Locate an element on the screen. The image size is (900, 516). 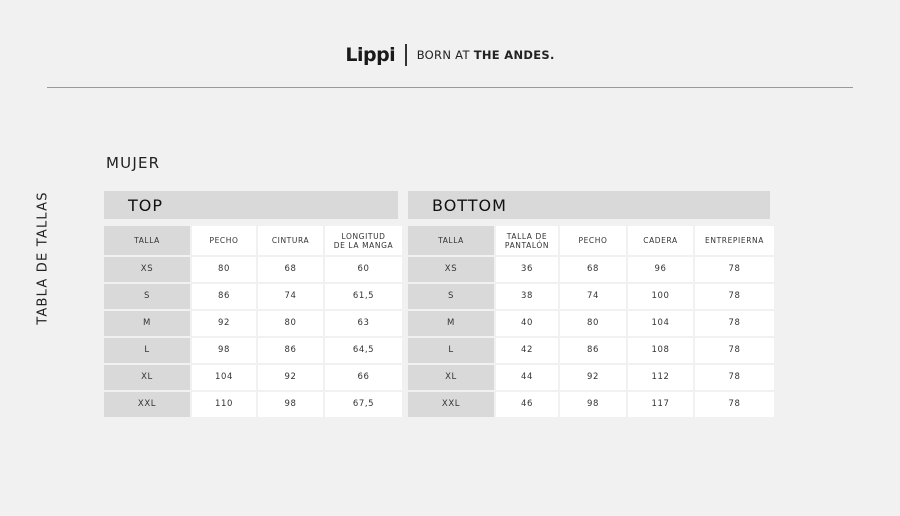
measure-cell: 36 is located at coordinates (527, 269).